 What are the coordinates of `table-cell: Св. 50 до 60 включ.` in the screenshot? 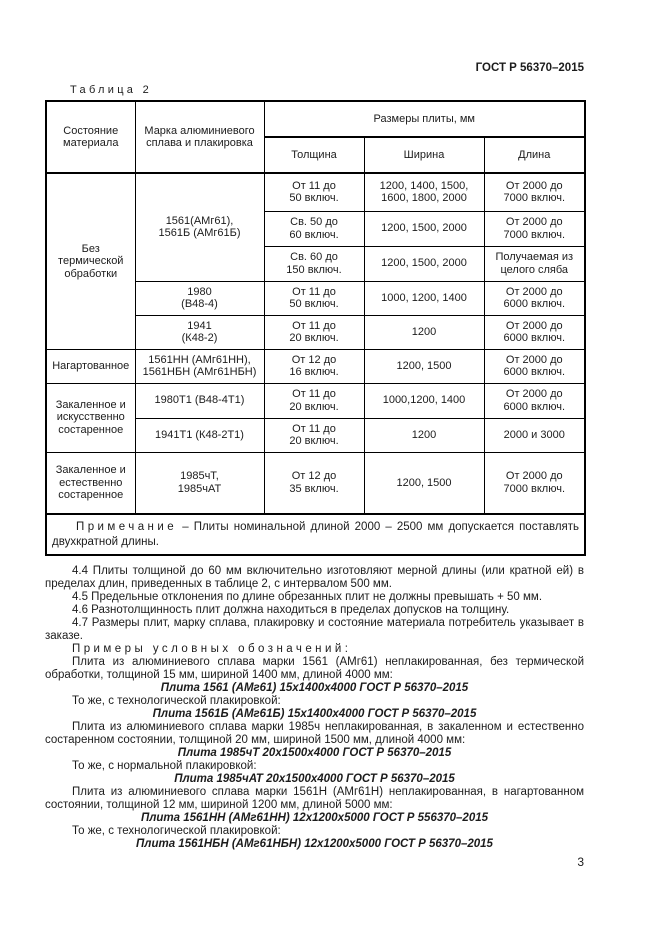 It's located at (314, 228).